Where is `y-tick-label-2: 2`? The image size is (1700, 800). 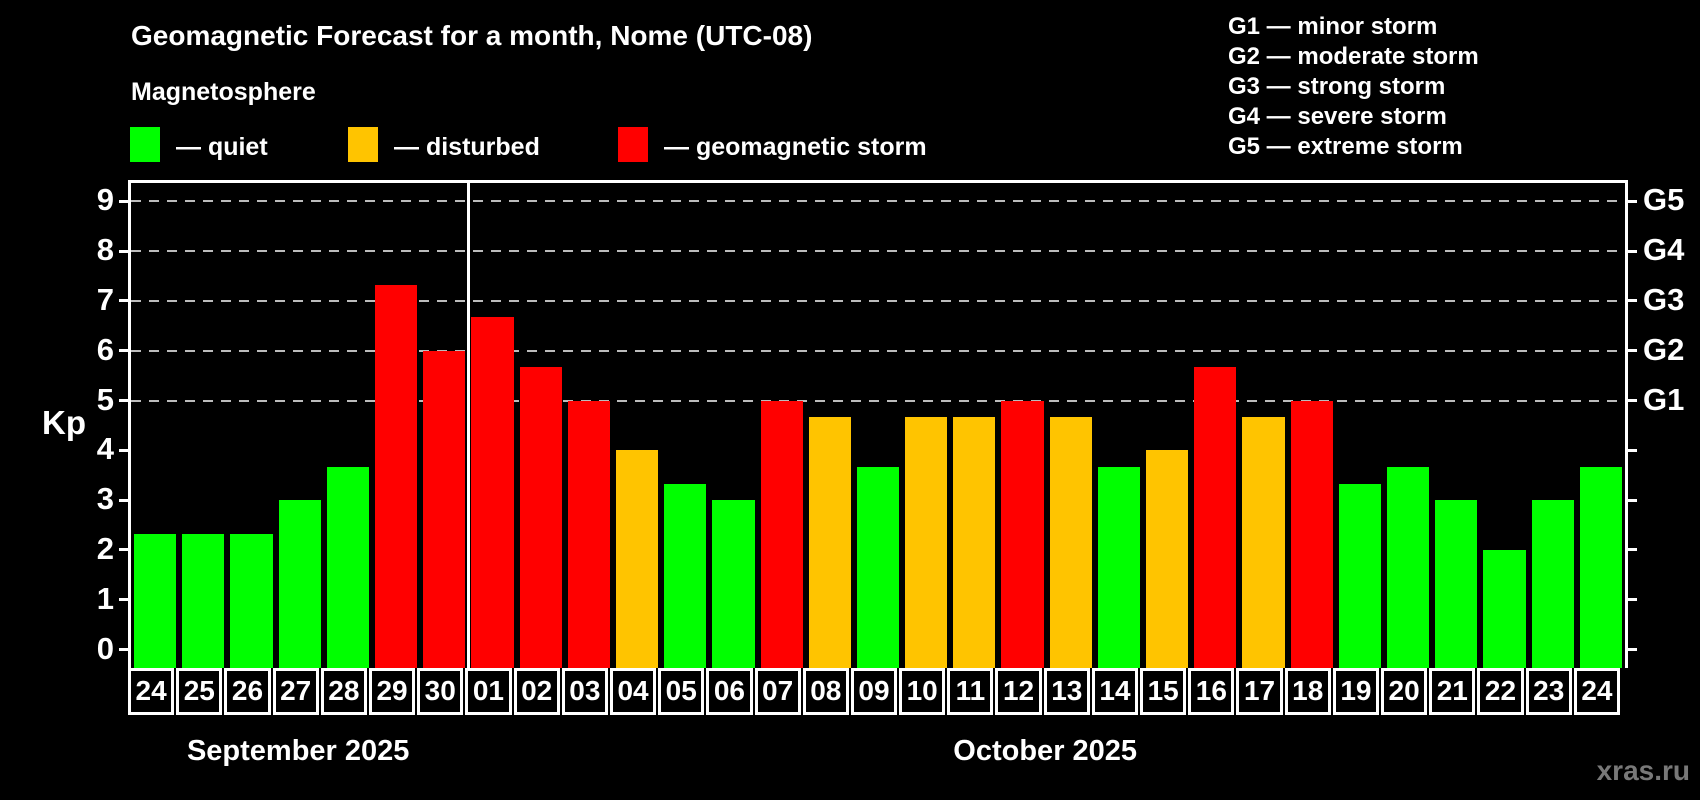 y-tick-label-2: 2 is located at coordinates (105, 548).